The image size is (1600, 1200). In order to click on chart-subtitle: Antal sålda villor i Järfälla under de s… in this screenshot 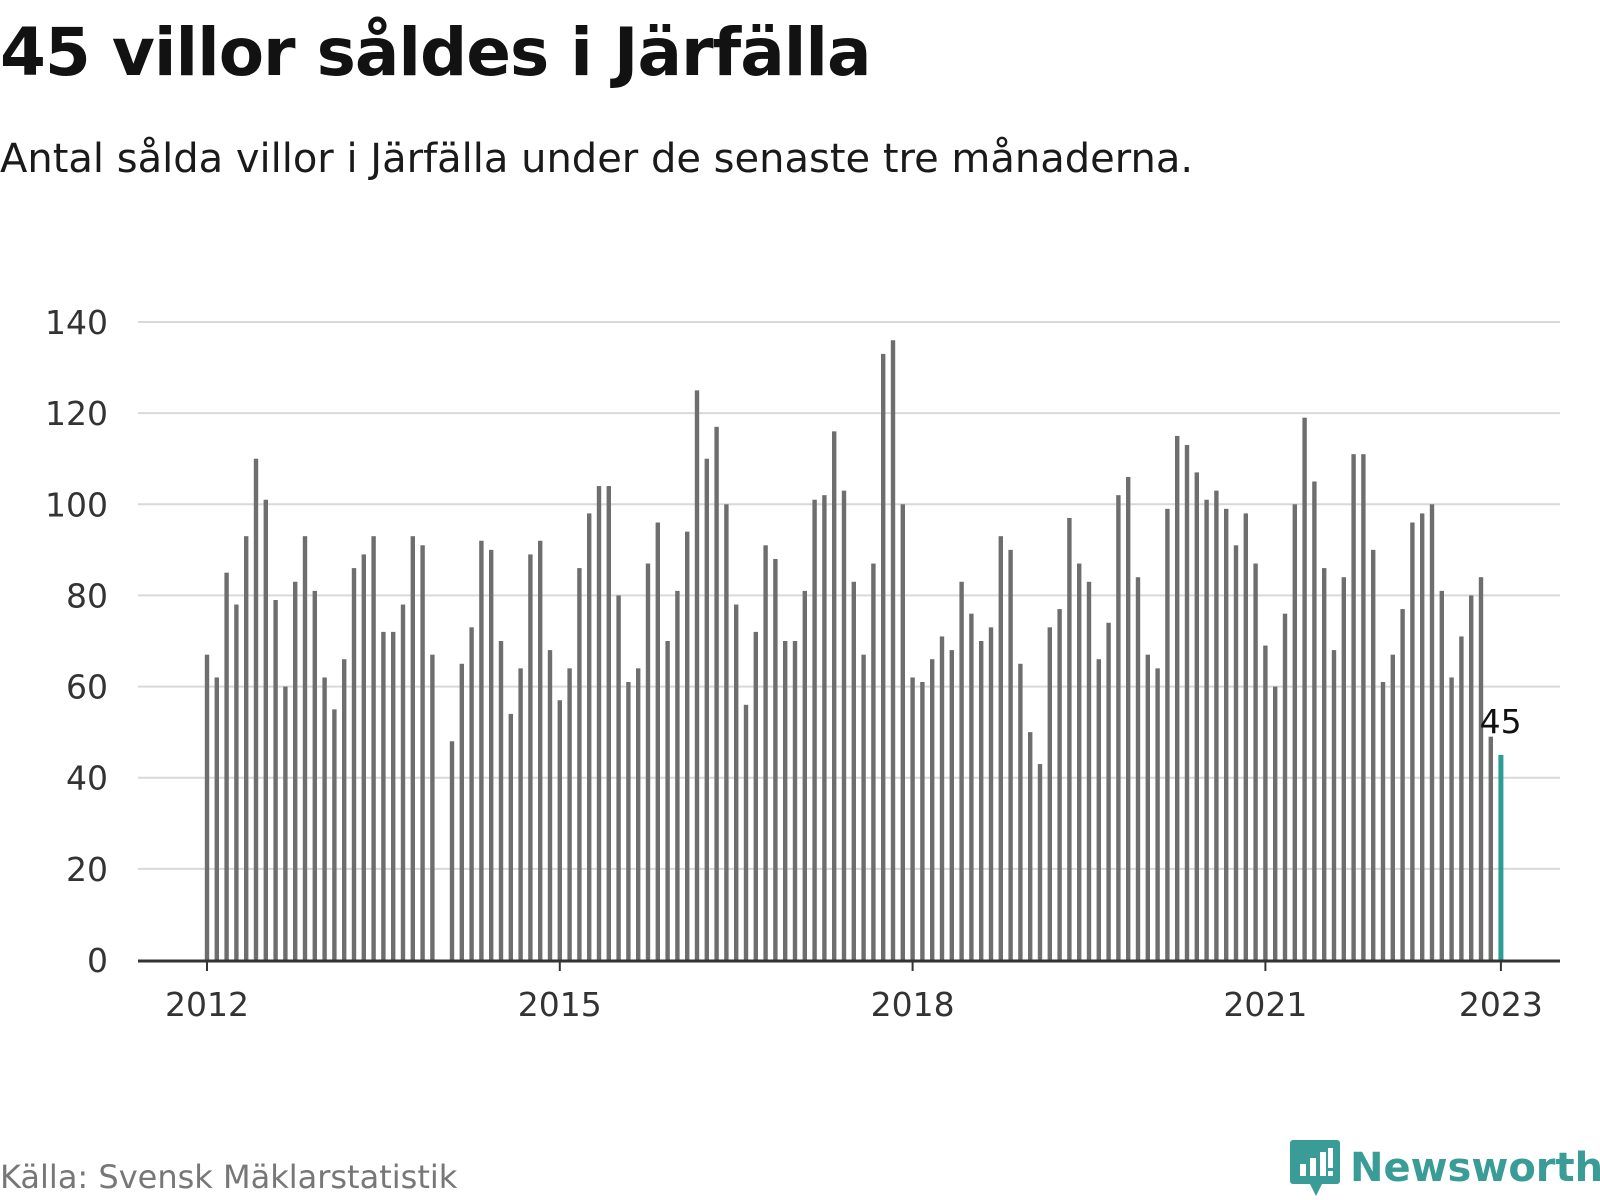, I will do `click(597, 159)`.